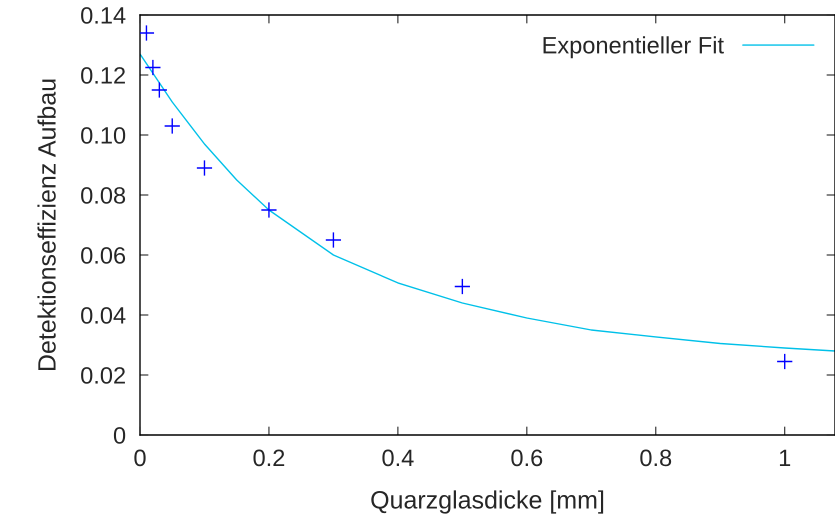  I want to click on x-tick-label: 0.4, so click(398, 458).